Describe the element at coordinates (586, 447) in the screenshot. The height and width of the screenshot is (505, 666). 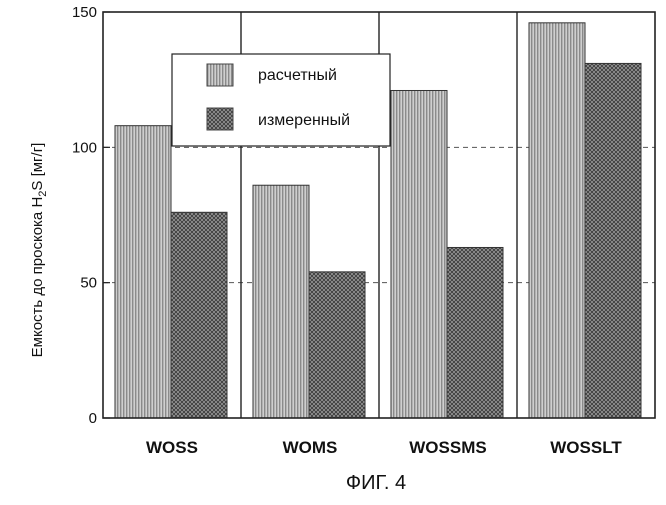
I see `category-label-wosslt: WOSSLT` at that location.